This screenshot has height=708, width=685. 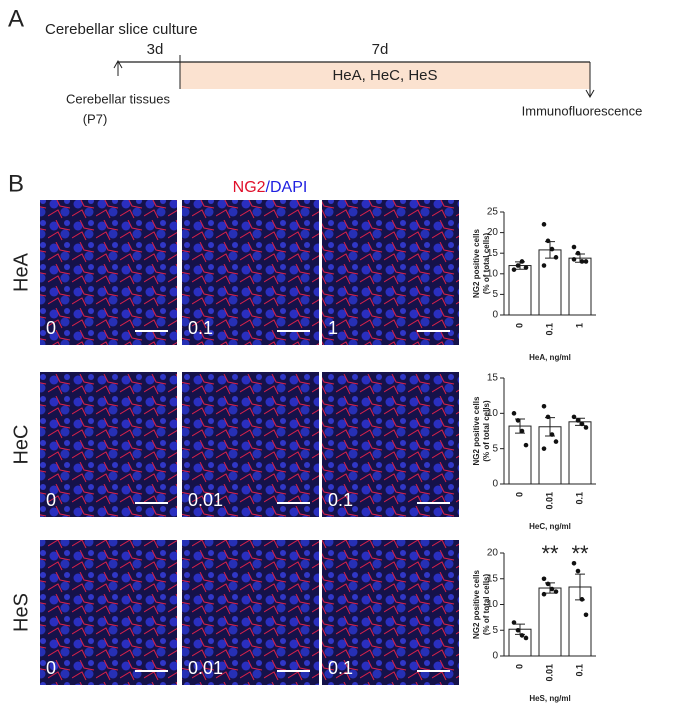 What do you see at coordinates (493, 212) in the screenshot?
I see `y-tick-label: 25` at bounding box center [493, 212].